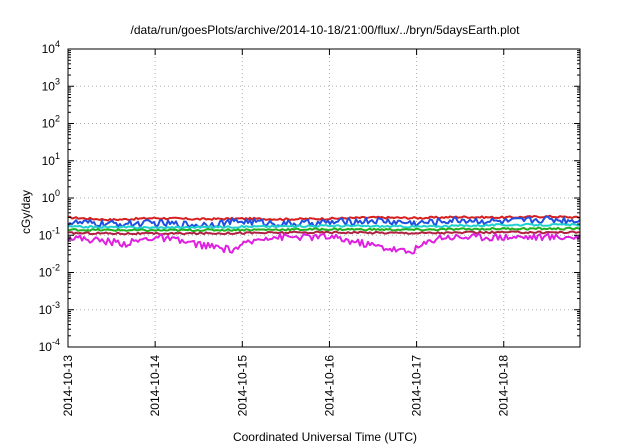  I want to click on x-tick-label: 2014-10-17, so click(417, 386).